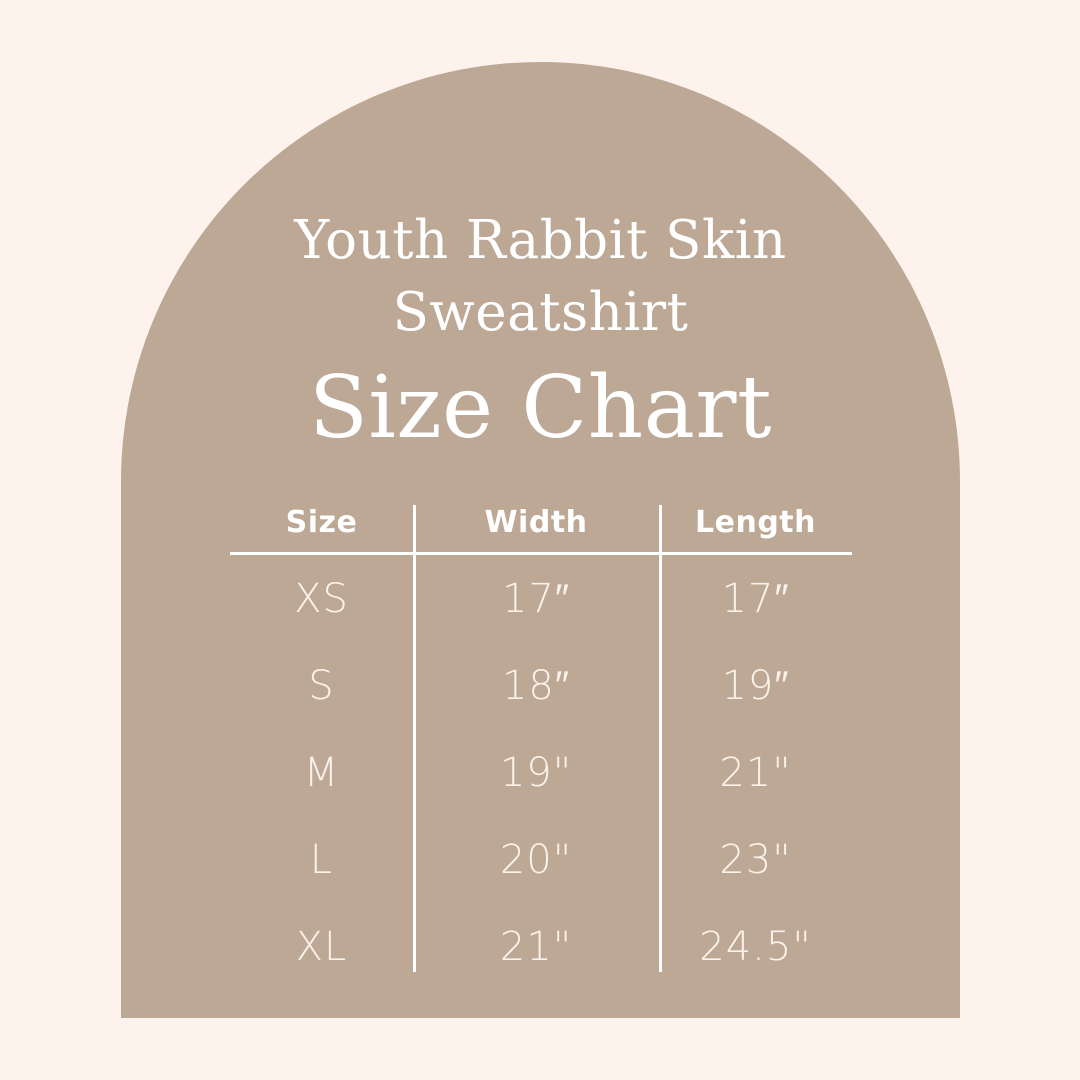 The width and height of the screenshot is (1080, 1080). I want to click on cell-width: 17″, so click(536, 598).